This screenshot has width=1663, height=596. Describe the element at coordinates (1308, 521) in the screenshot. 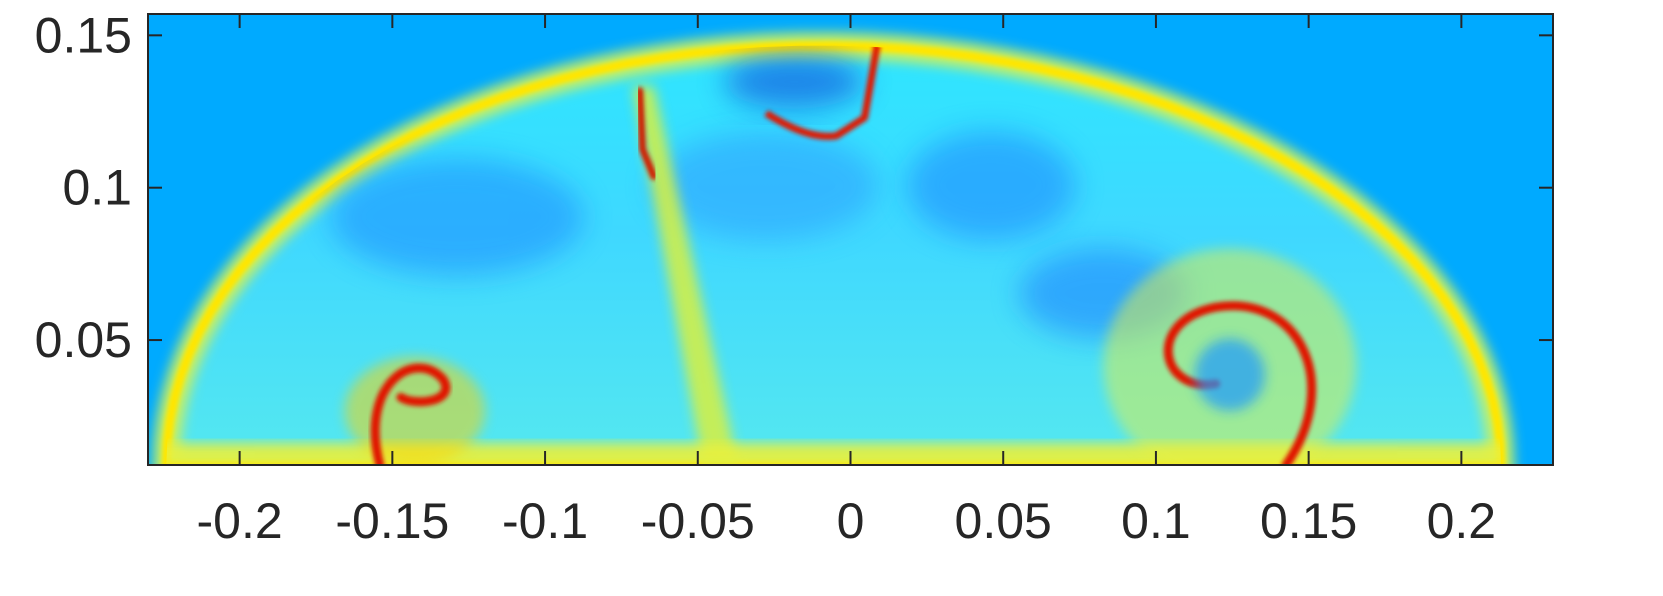

I see `x-tick-label: 0.15` at that location.